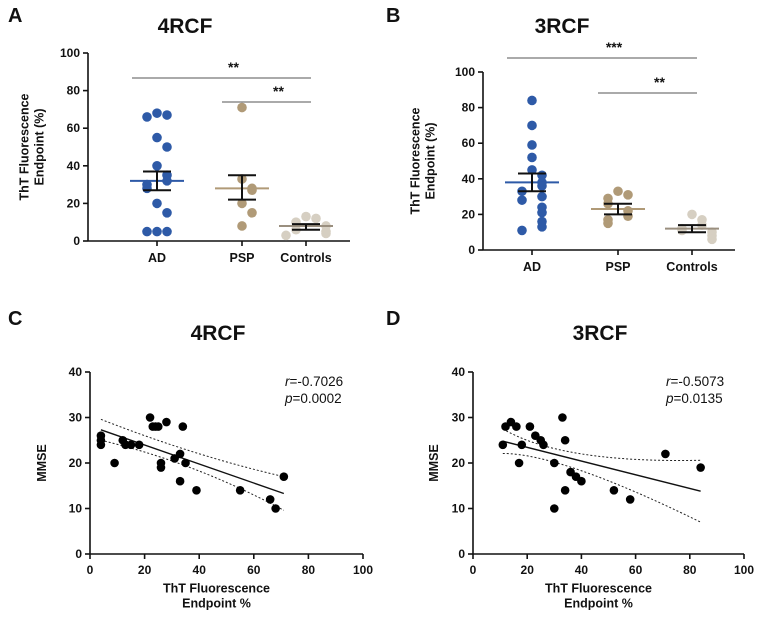  What do you see at coordinates (216, 596) in the screenshot?
I see `x-axis-title: ThT Fluorescence Endpoint %` at bounding box center [216, 596].